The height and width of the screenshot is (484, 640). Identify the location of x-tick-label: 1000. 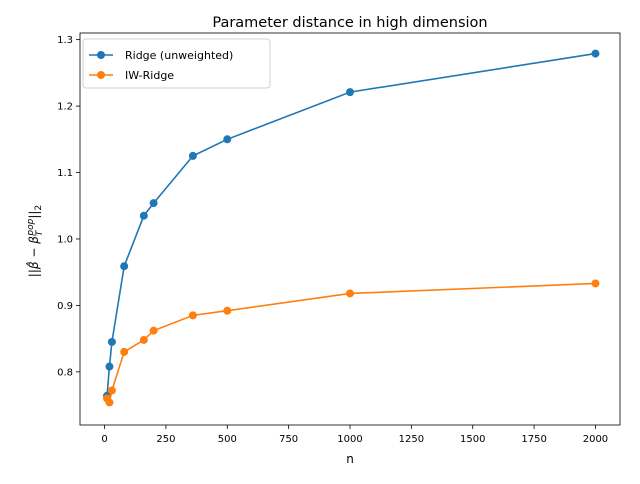
(349, 439).